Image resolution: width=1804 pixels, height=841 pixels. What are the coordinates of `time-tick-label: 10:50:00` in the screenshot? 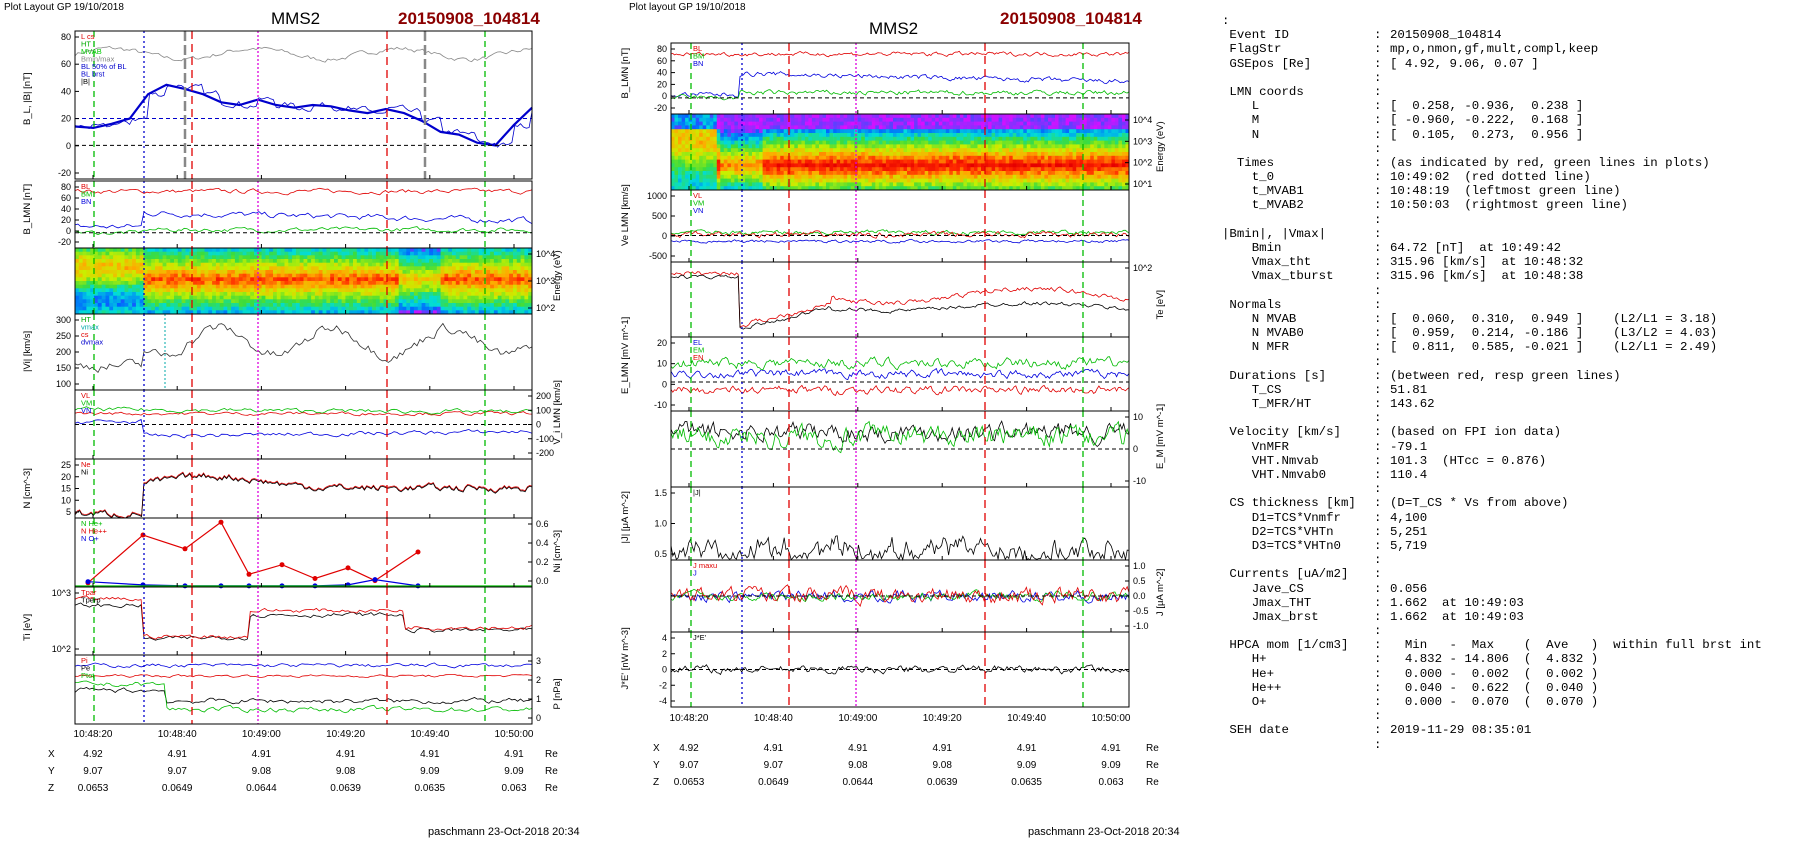 It's located at (514, 734).